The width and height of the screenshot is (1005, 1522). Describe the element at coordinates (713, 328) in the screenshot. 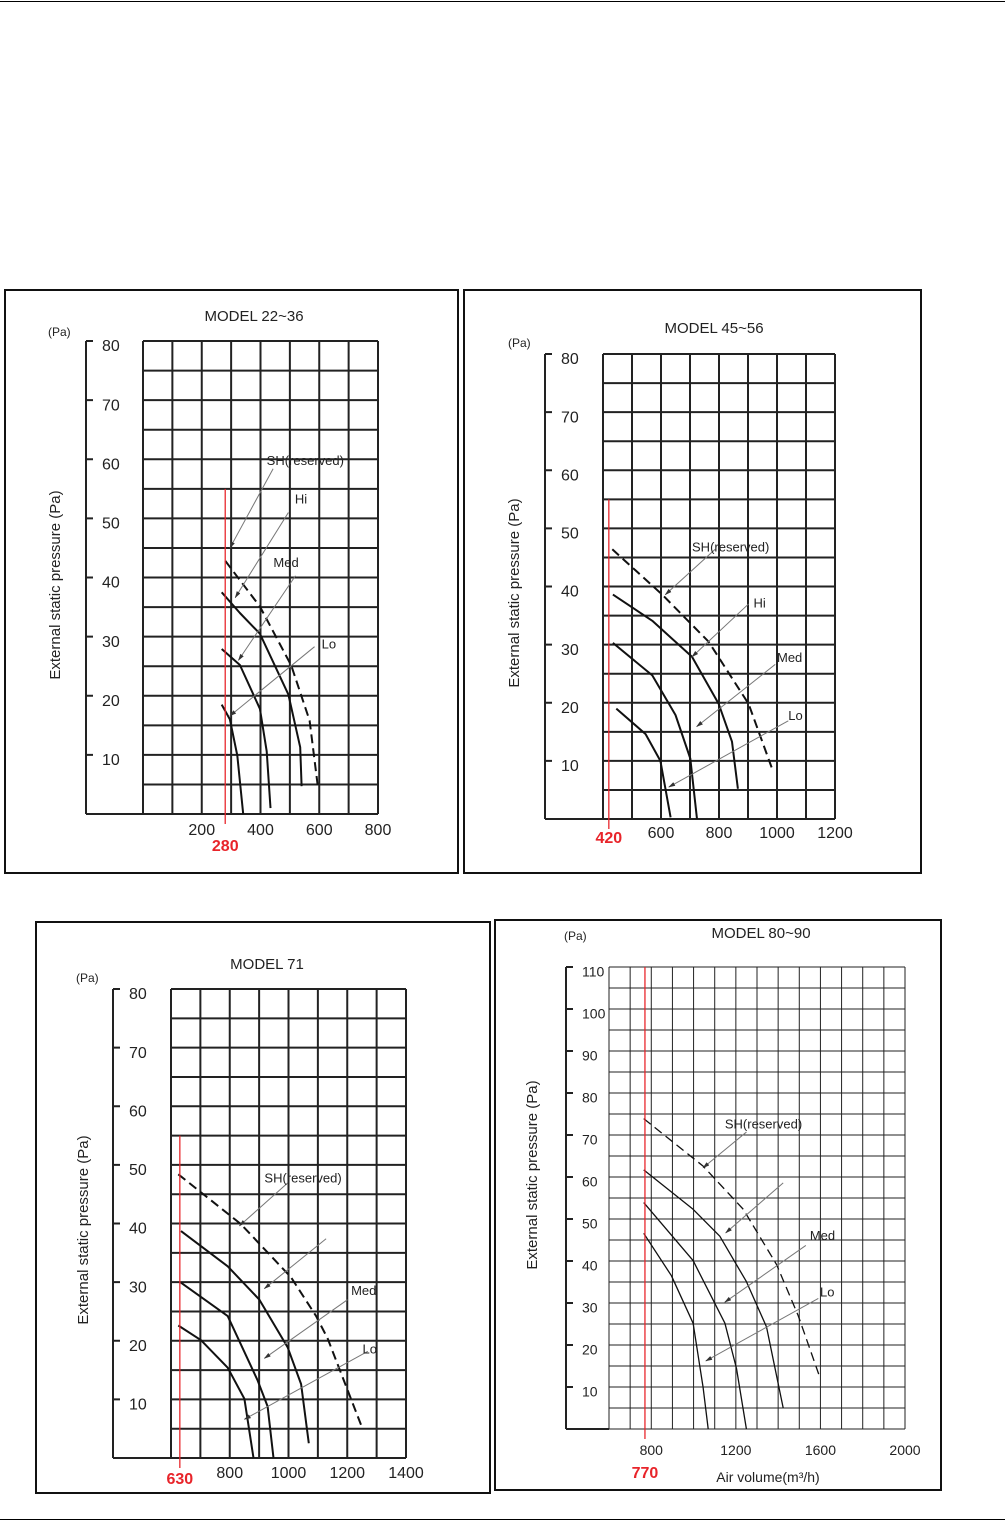

I see `chart-title: MODEL 45~56` at that location.